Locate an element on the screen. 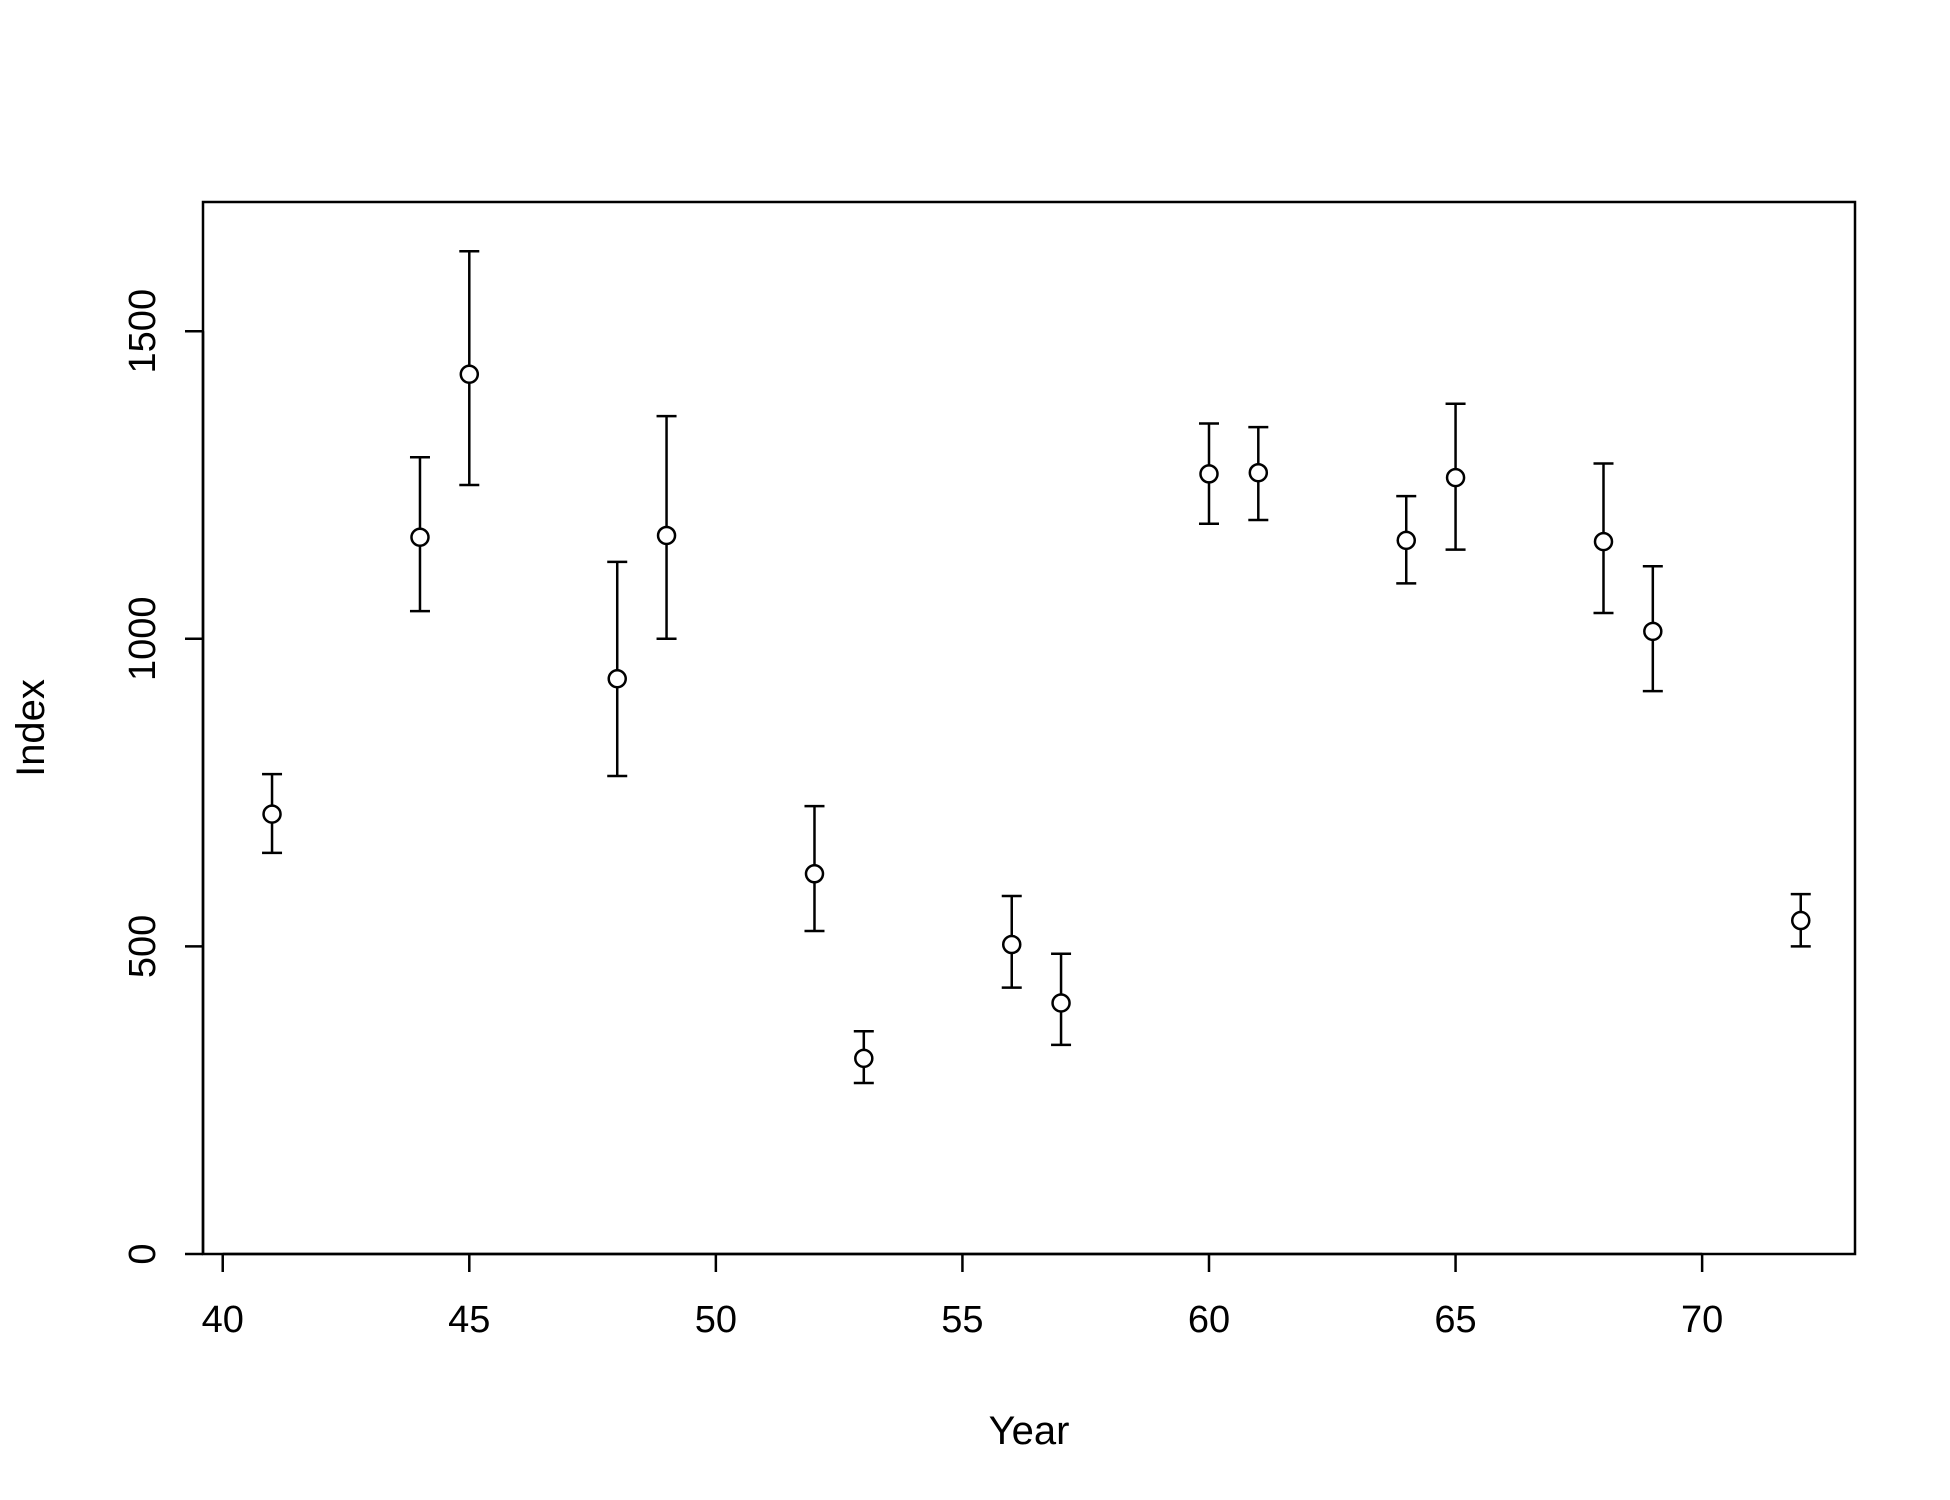 This screenshot has width=1950, height=1500. x-tick-label: 70 is located at coordinates (1702, 1320).